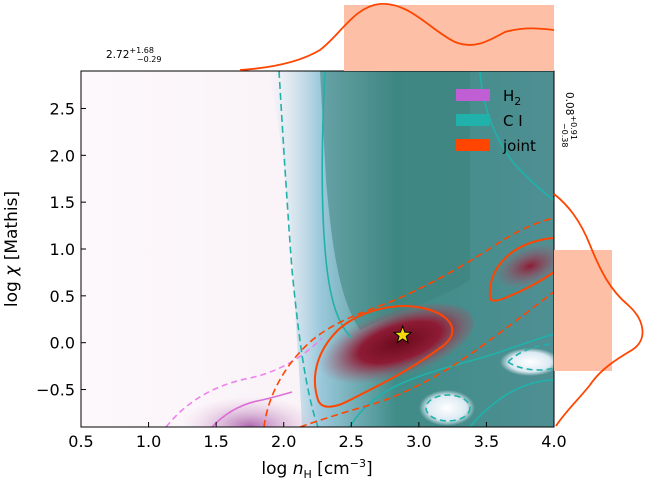 This screenshot has width=650, height=482. I want to click on ci-contour-outer, so click(298, 249).